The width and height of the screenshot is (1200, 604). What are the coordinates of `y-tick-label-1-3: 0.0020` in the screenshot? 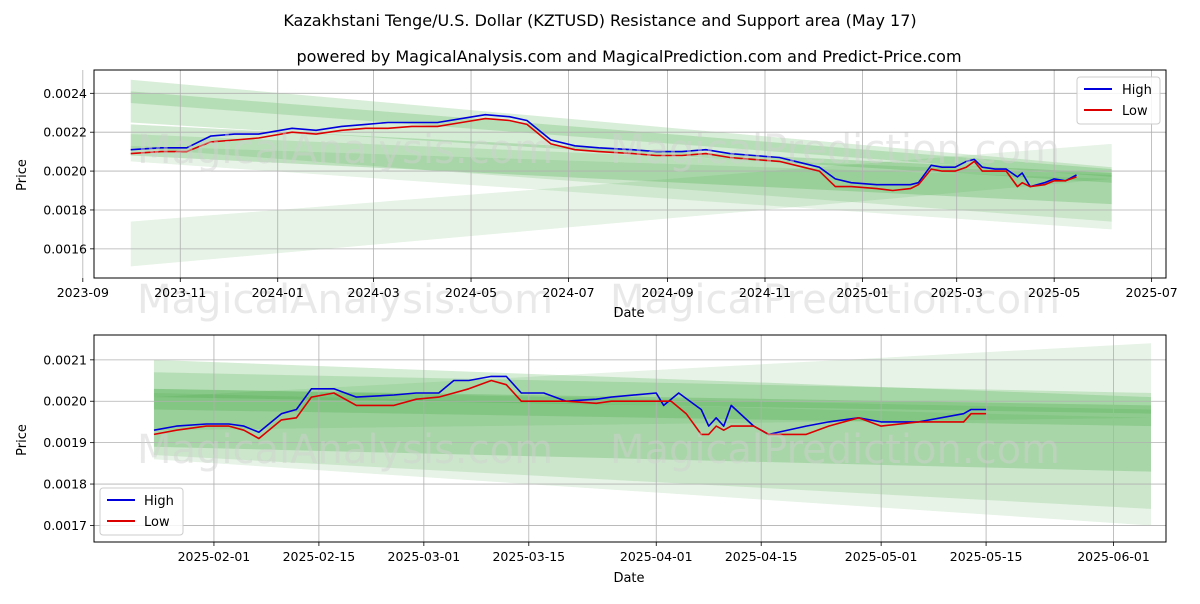 It's located at (65, 401).